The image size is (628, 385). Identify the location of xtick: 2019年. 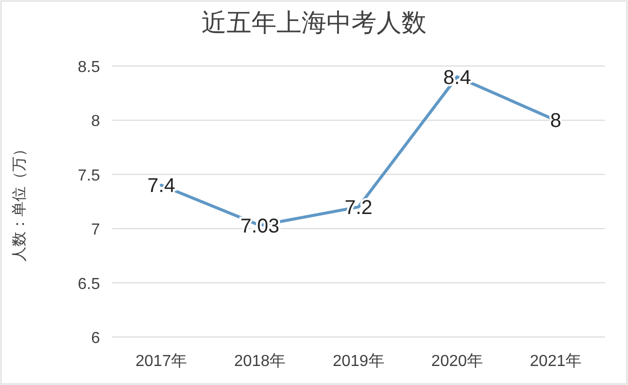
(358, 361).